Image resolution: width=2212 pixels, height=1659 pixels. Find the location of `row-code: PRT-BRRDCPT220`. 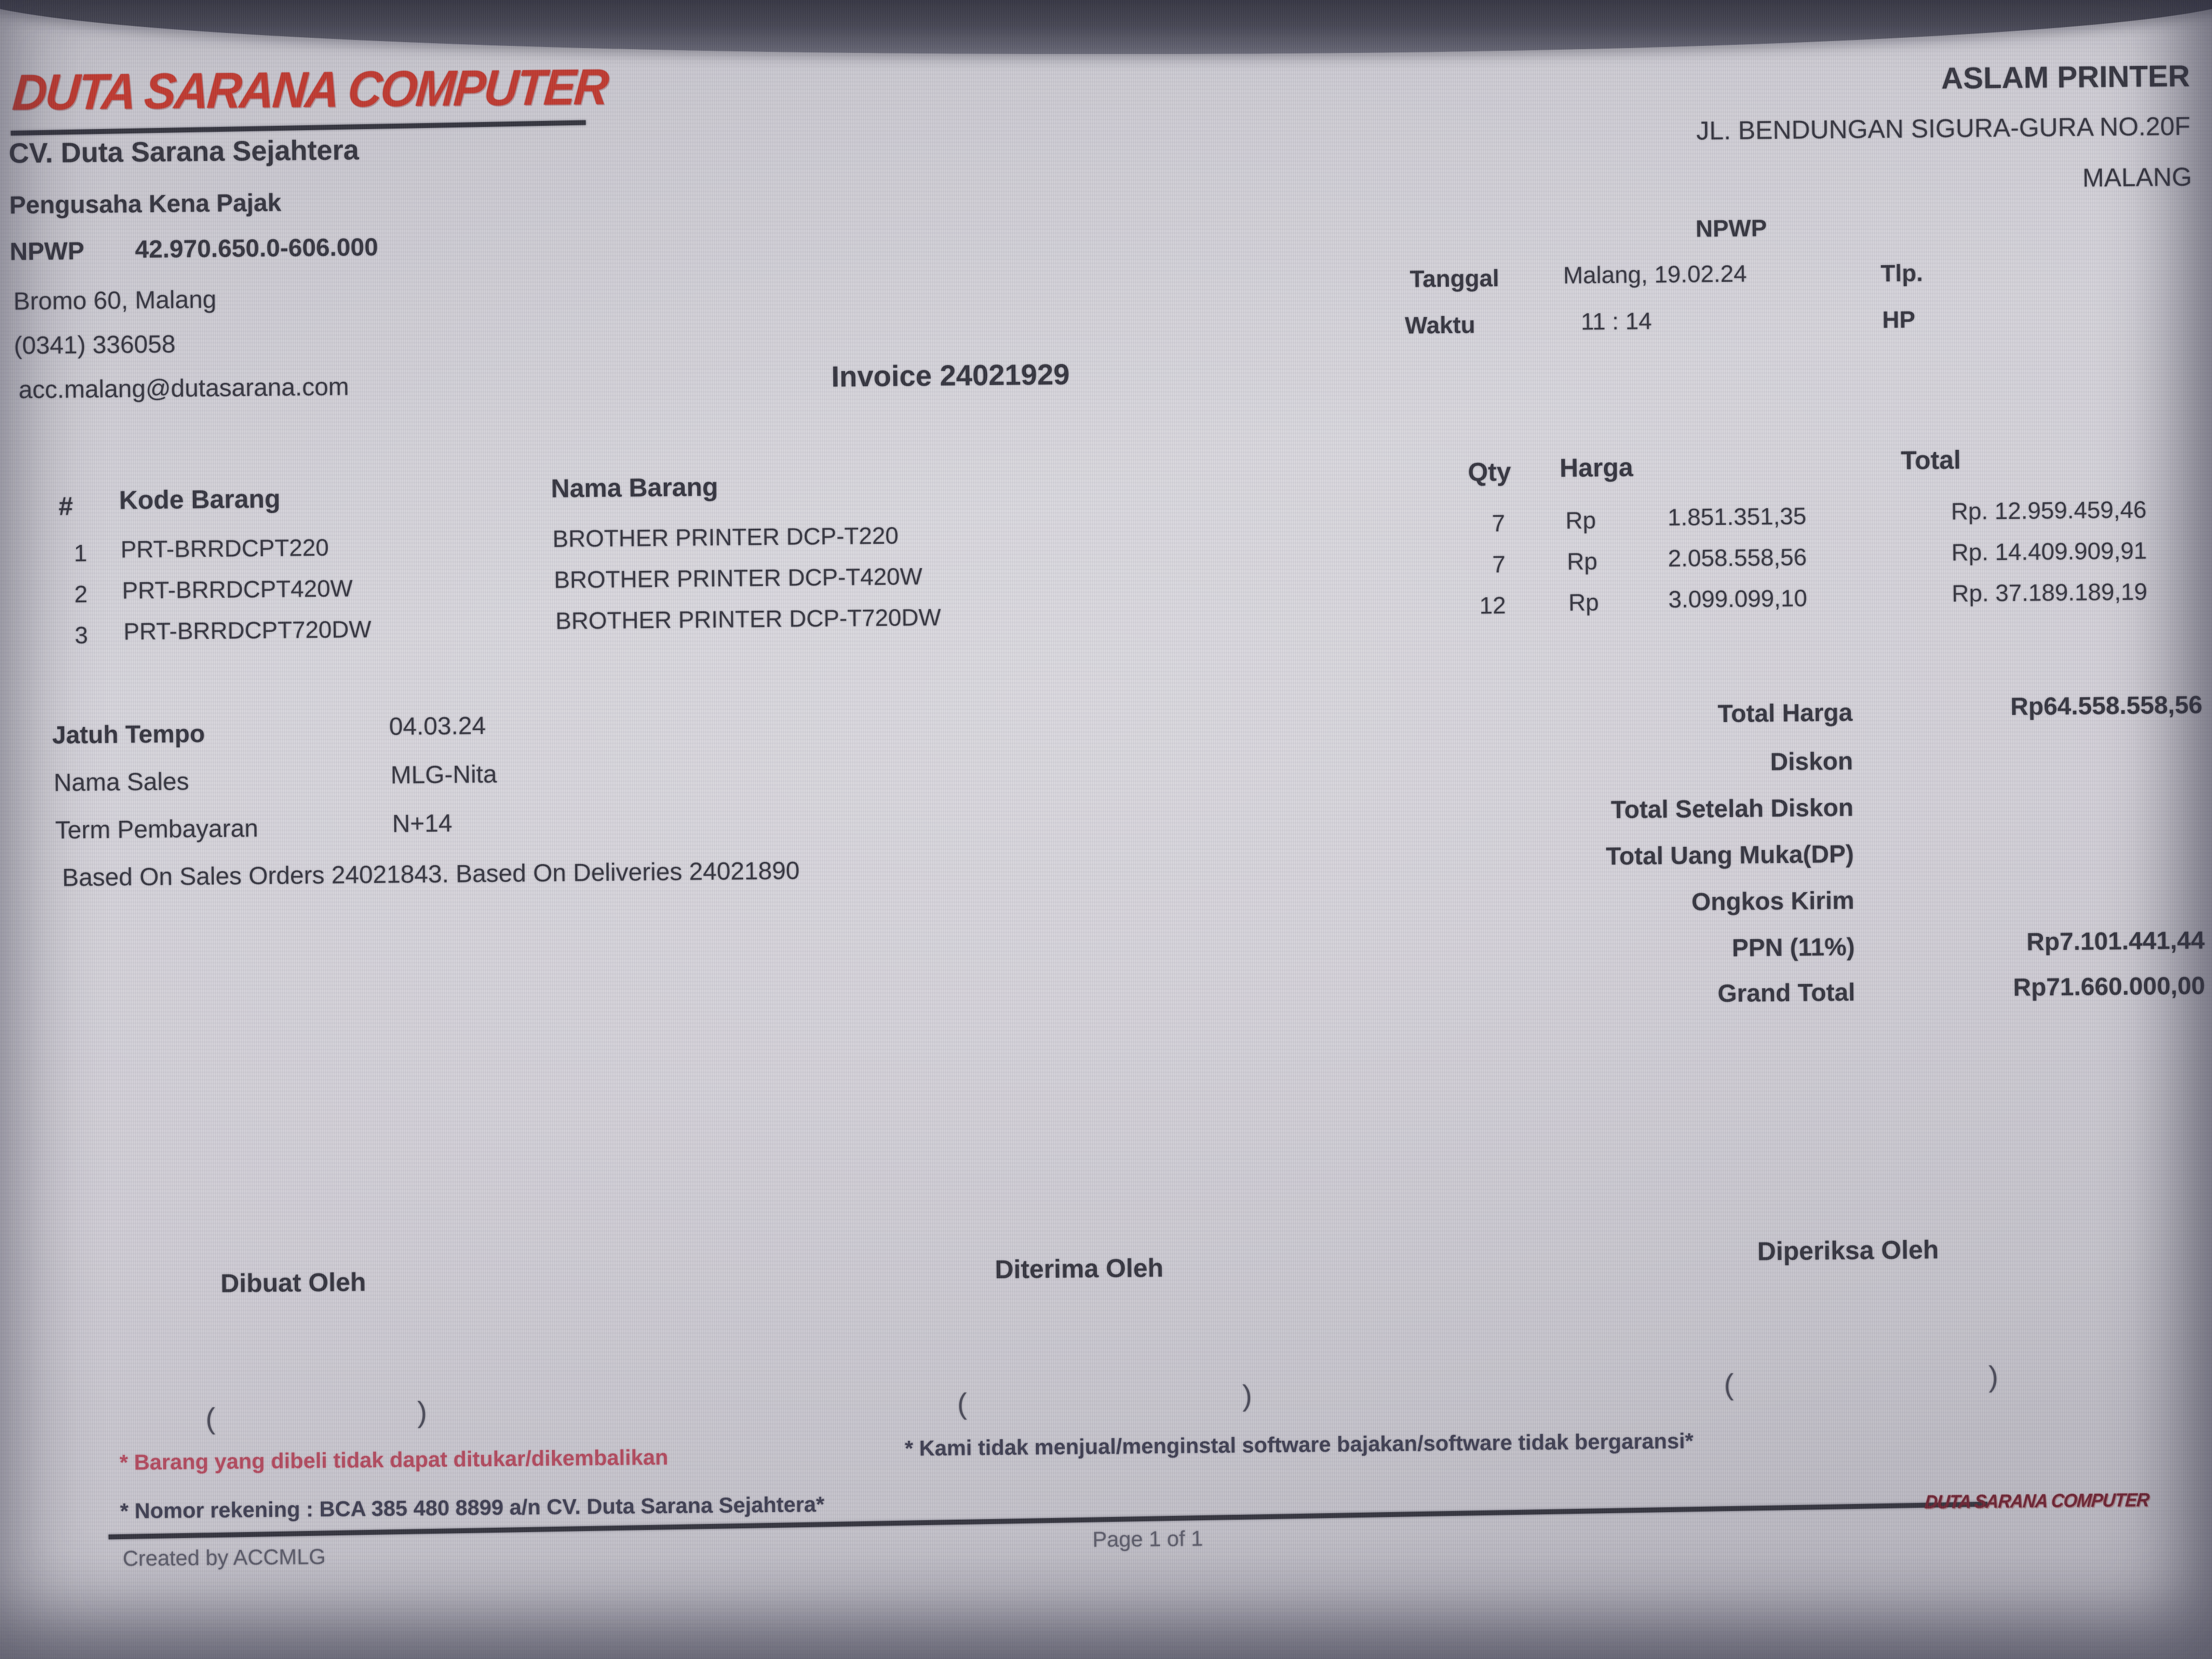

row-code: PRT-BRRDCPT220 is located at coordinates (224, 548).